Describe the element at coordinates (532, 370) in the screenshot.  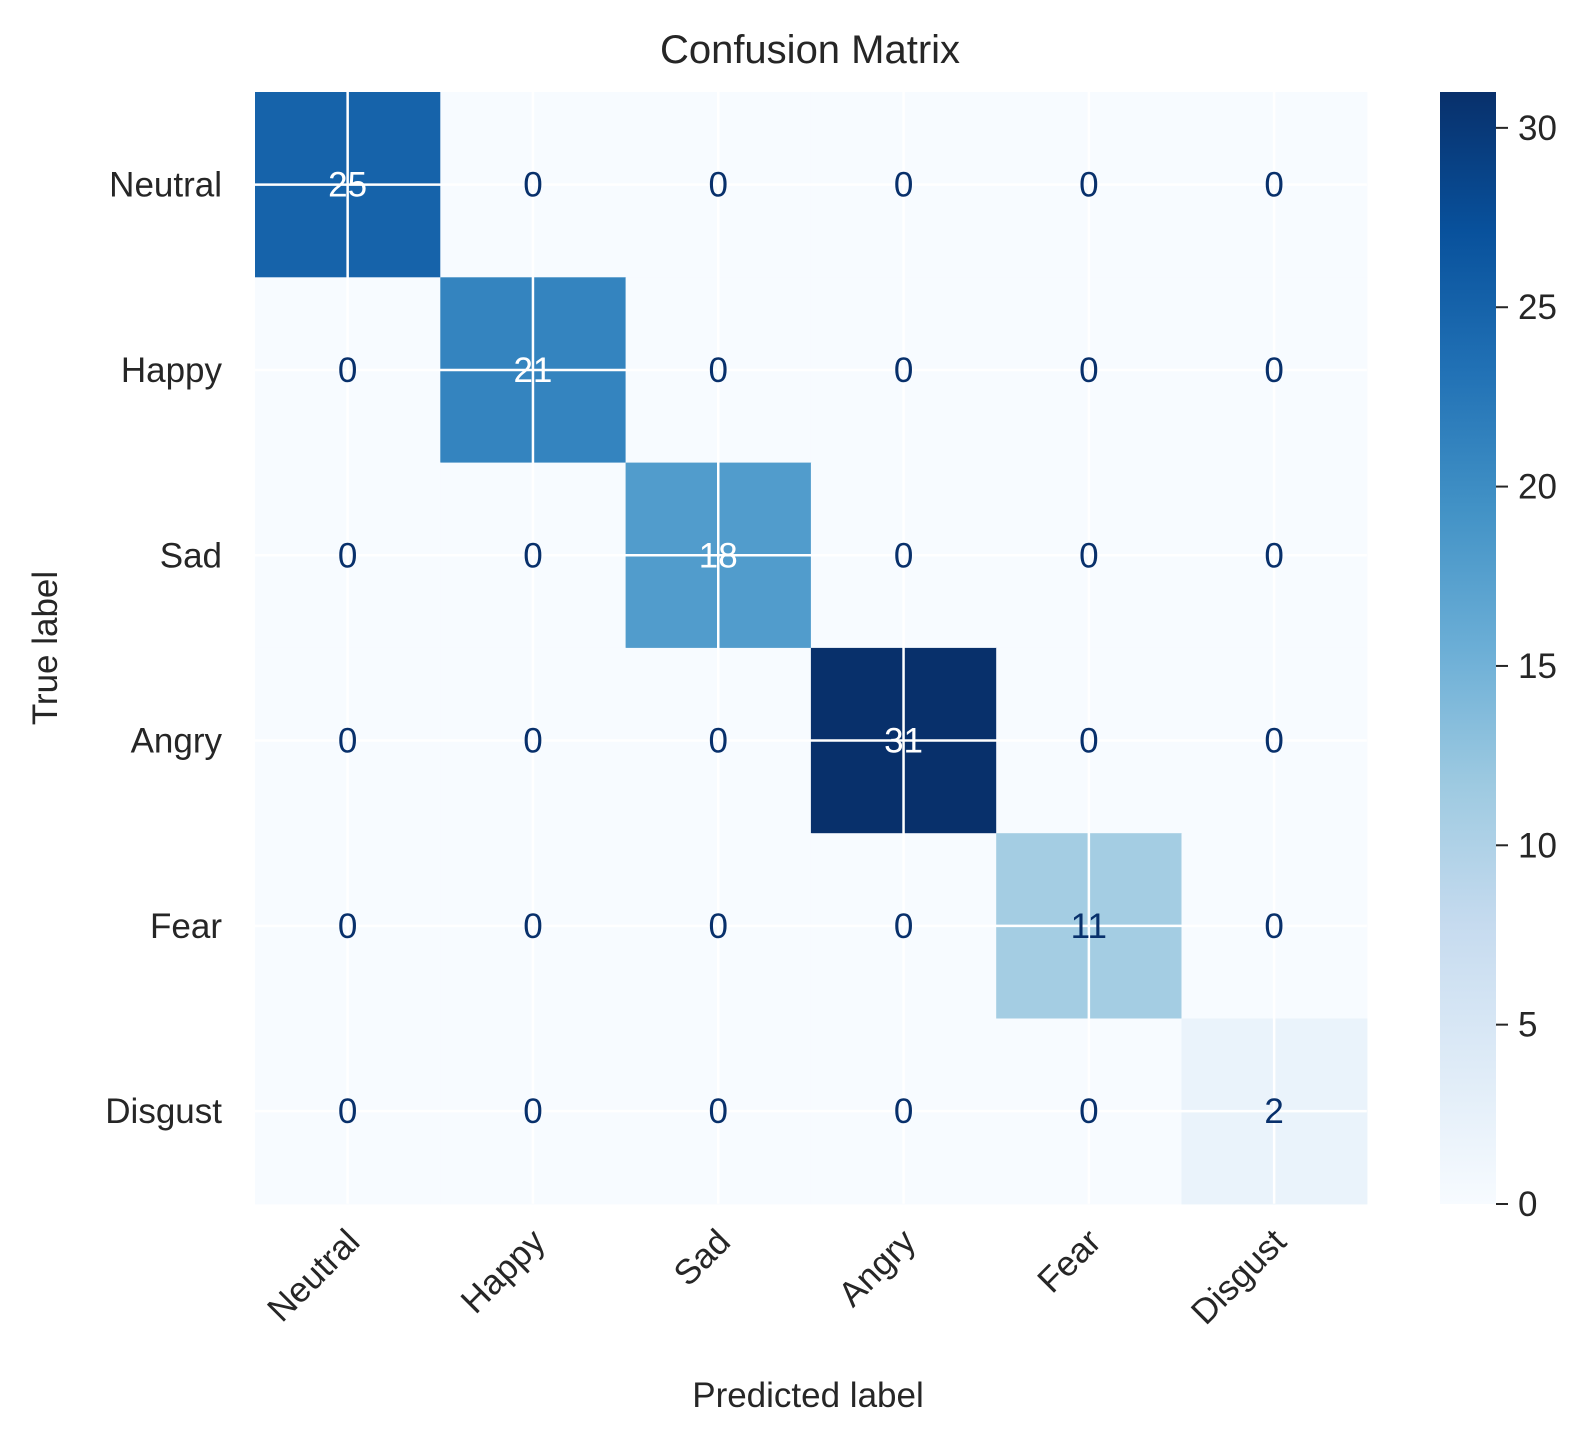
I see `cell-value-label: 21` at that location.